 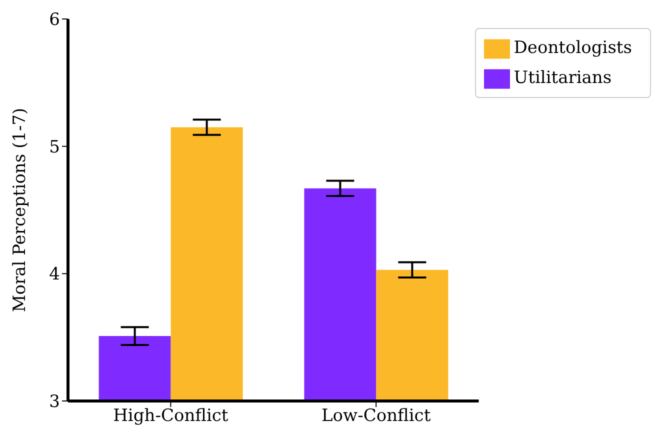 I want to click on y-tick-label: 3, so click(x=54, y=402).